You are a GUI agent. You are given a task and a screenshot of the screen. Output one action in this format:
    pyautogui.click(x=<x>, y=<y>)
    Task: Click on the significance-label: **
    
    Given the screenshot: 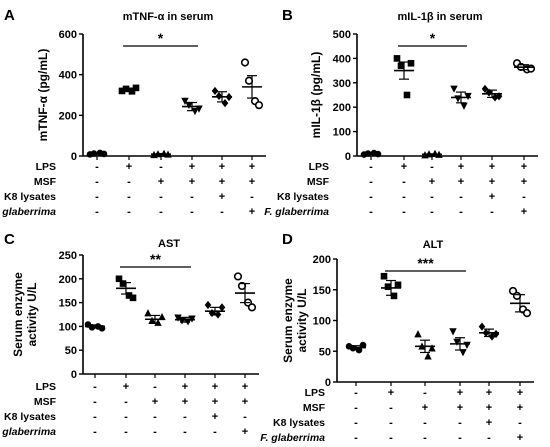 What is the action you would take?
    pyautogui.click(x=155, y=259)
    